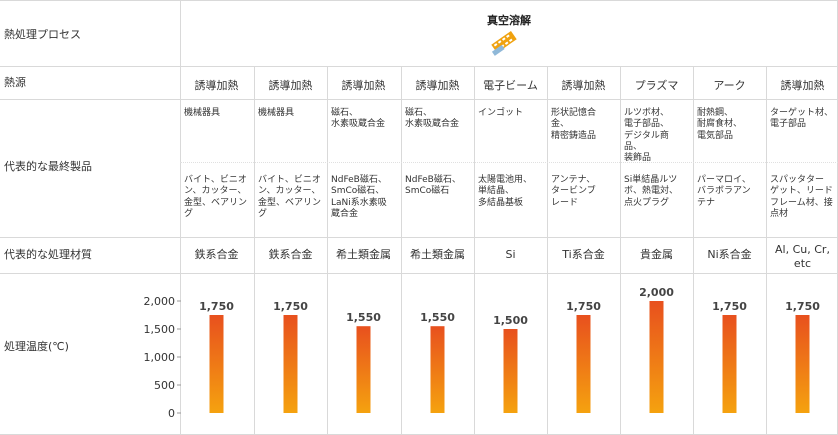  What do you see at coordinates (164, 385) in the screenshot?
I see `y-tick-label: 500` at bounding box center [164, 385].